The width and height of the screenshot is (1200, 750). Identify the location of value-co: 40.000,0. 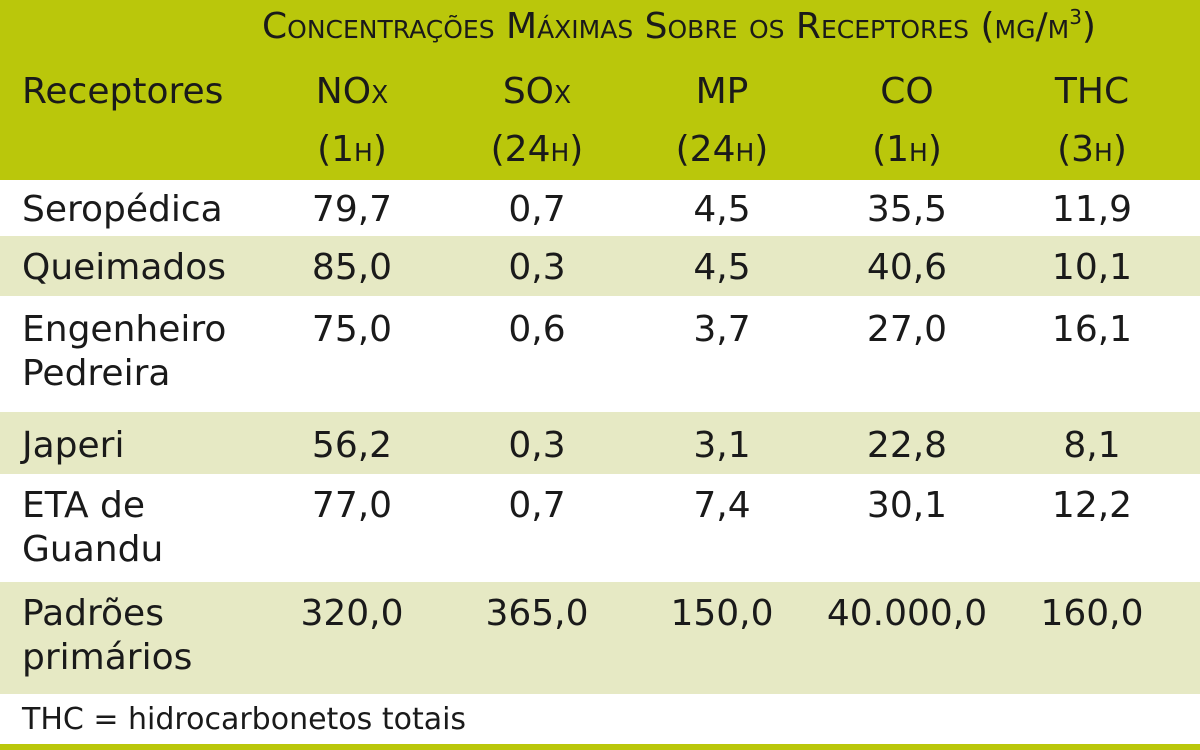
(907, 613).